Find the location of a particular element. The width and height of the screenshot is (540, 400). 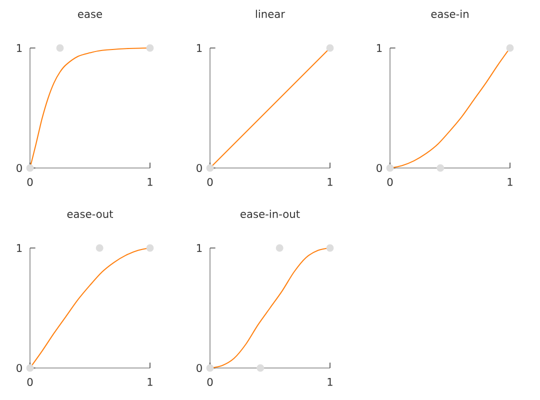

chart-title: ease-in-out is located at coordinates (270, 214).